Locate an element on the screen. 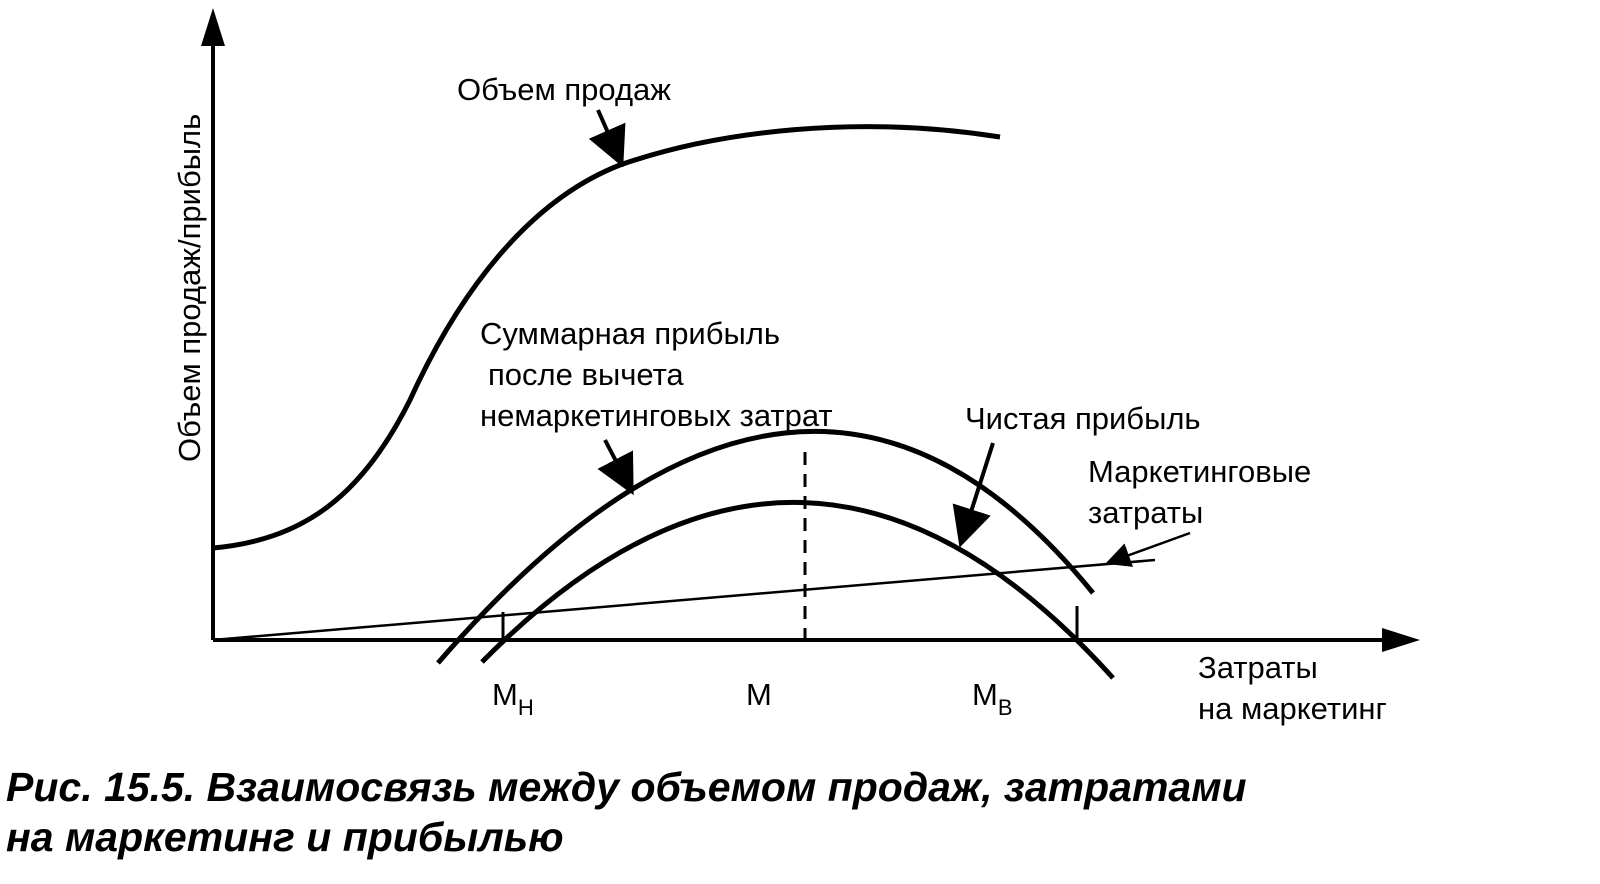  m-tick-label: М is located at coordinates (759, 694).